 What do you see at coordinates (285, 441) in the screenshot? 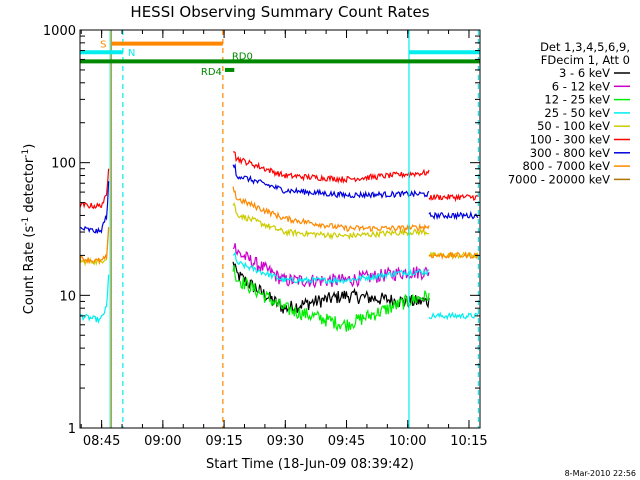
I see `x-tick-label: 09:30` at bounding box center [285, 441].